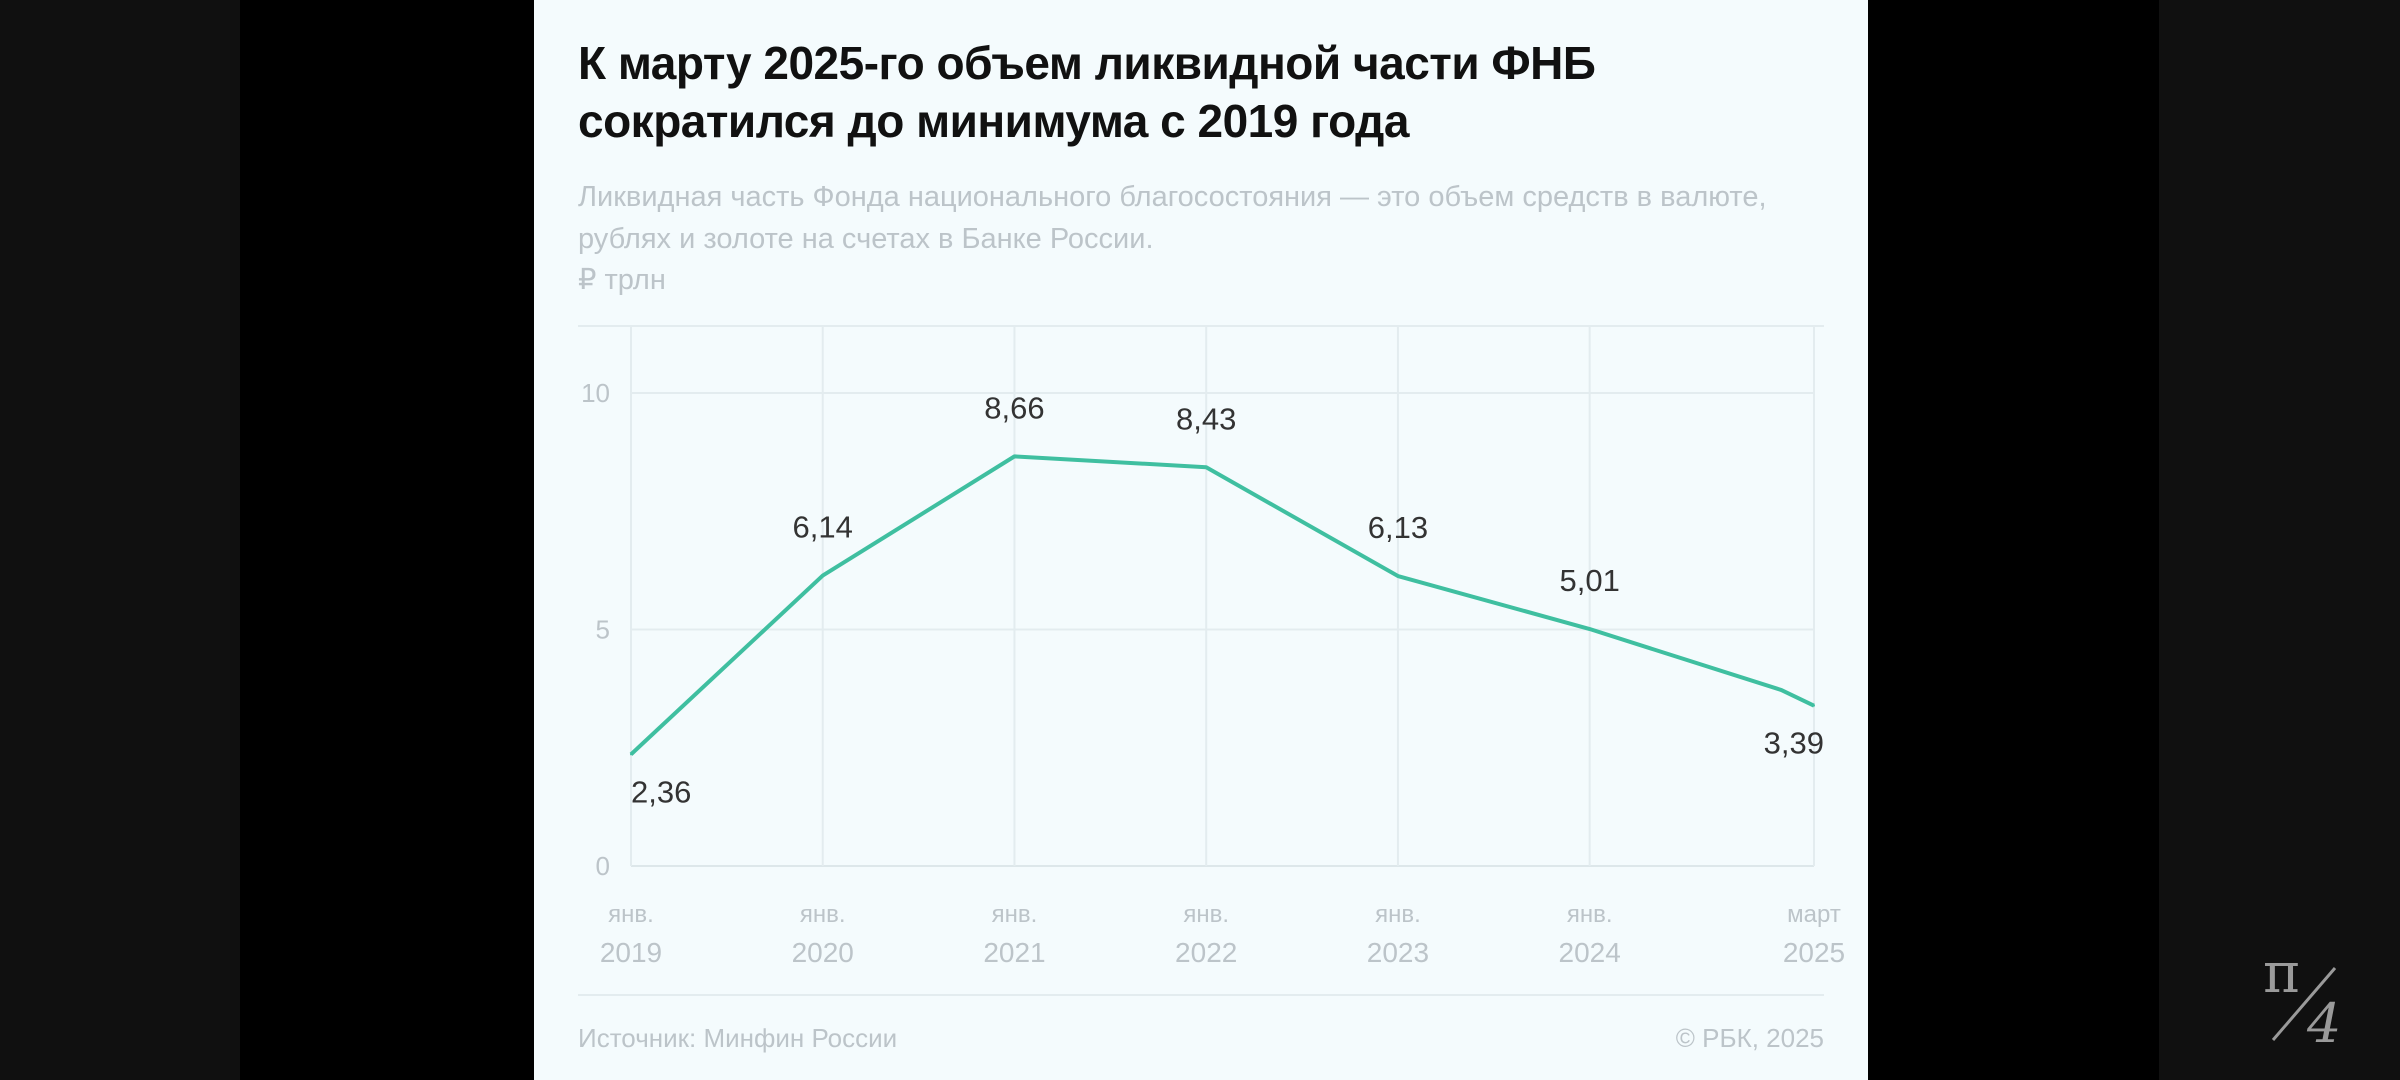  Describe the element at coordinates (1814, 952) in the screenshot. I see `x-tick-label-year: 2025` at that location.